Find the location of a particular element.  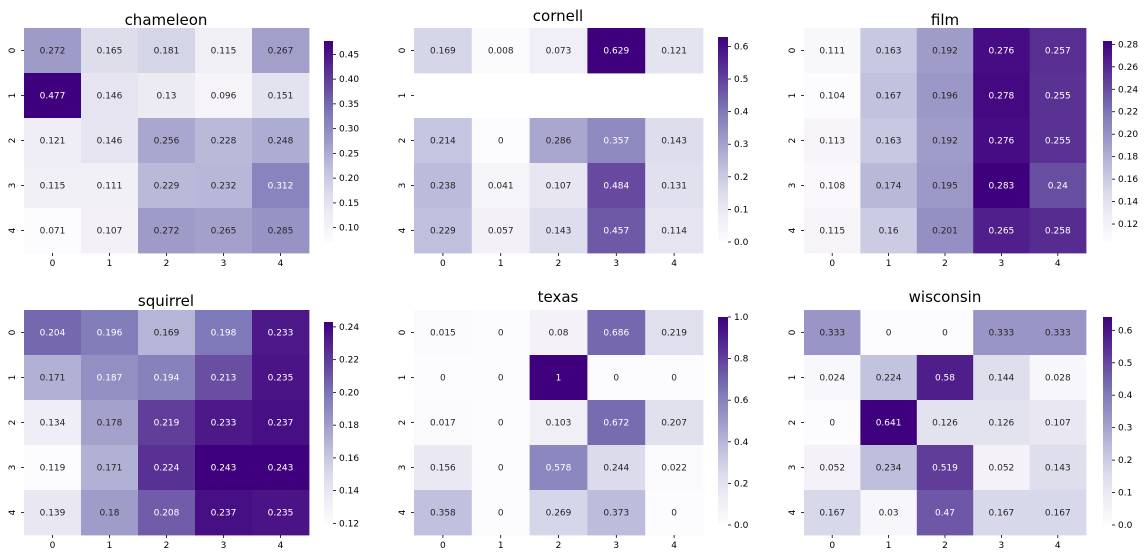

colorbar-tick-label: 0.45 is located at coordinates (349, 55).